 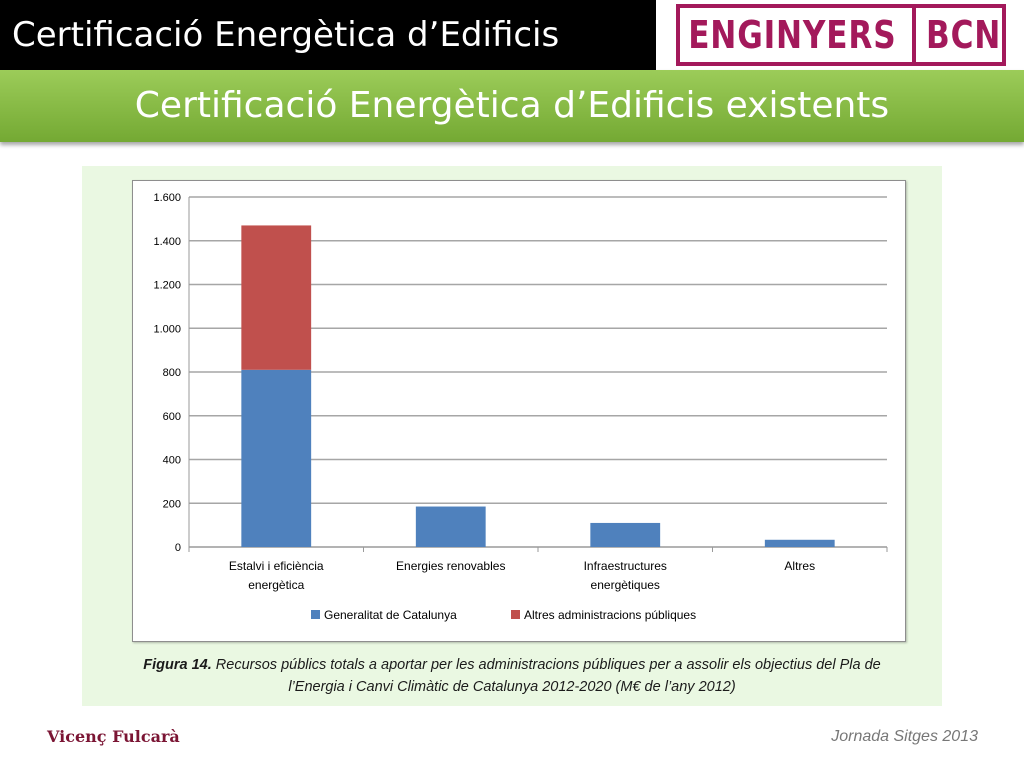 What do you see at coordinates (177, 665) in the screenshot?
I see `caption-figure-label: Figura 14.` at bounding box center [177, 665].